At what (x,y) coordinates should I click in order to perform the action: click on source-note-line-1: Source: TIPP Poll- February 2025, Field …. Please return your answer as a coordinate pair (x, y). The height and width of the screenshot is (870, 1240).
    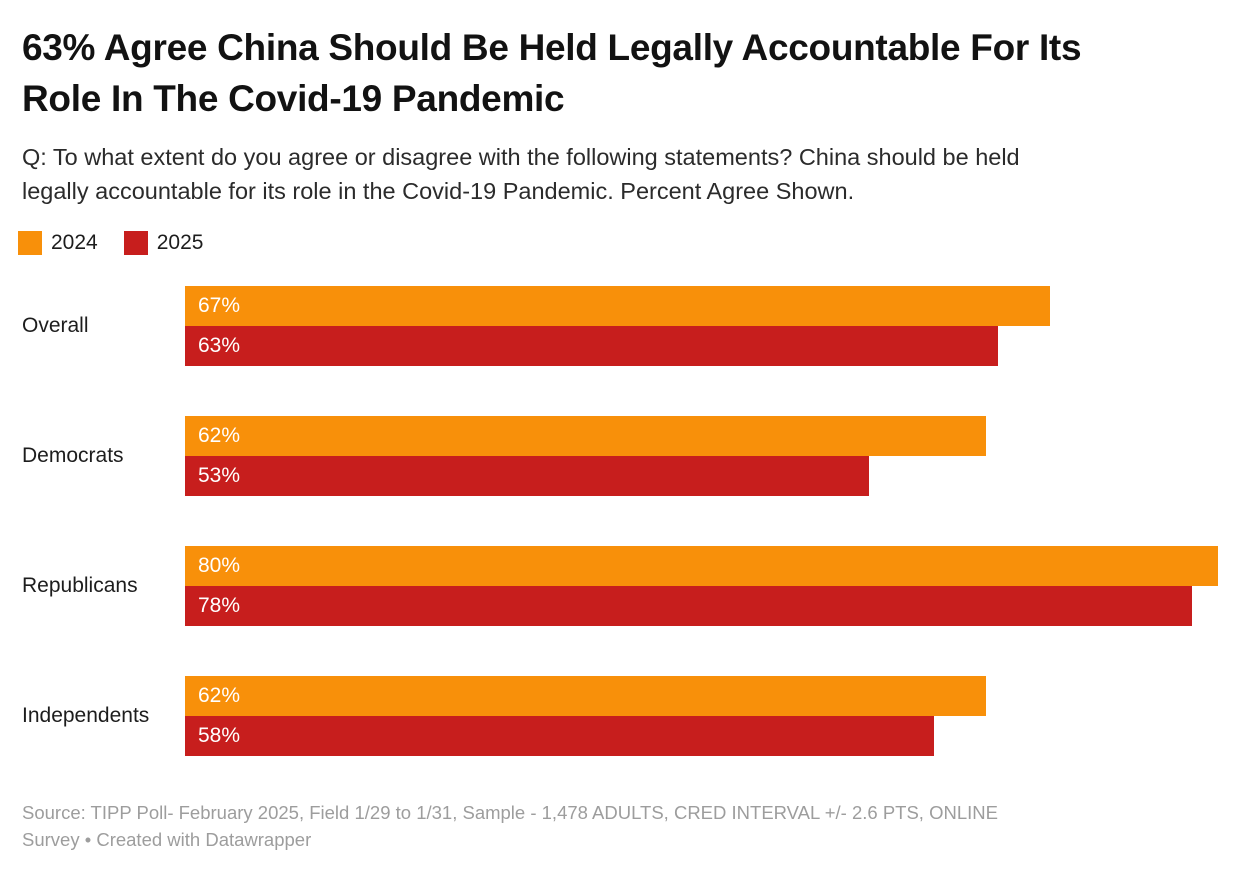
    Looking at the image, I should click on (510, 812).